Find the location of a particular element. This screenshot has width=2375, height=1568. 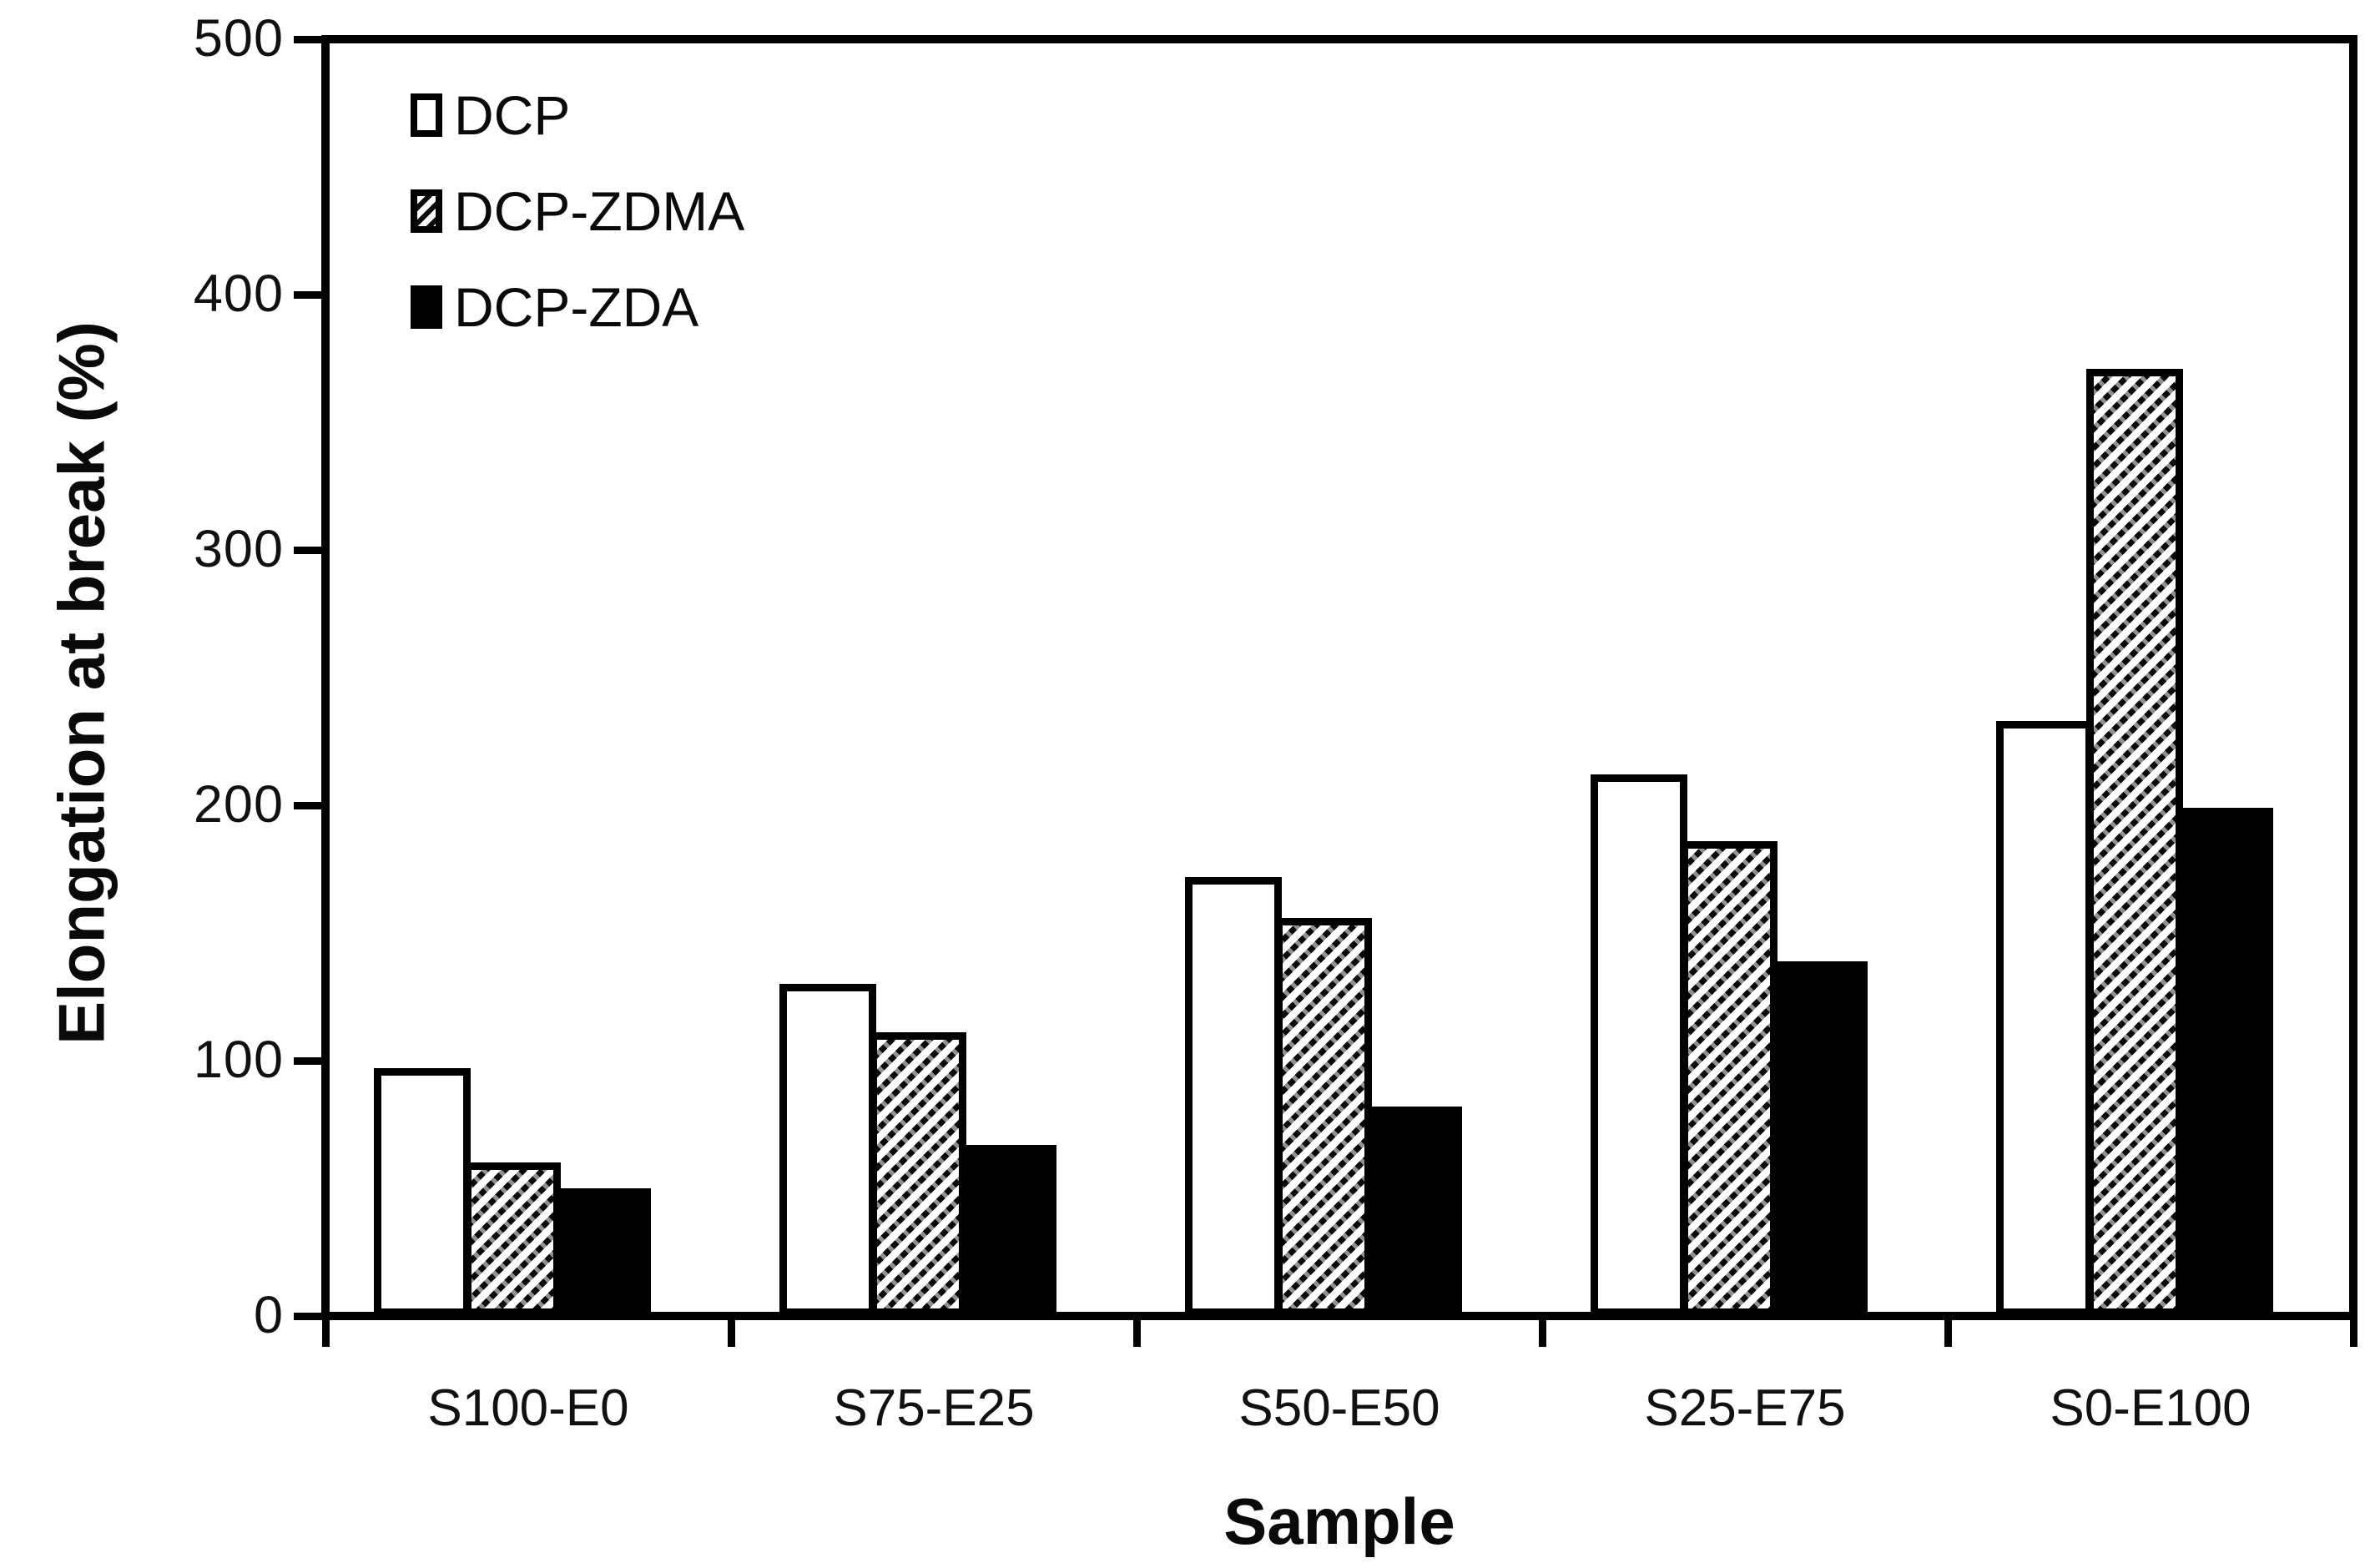

bar-DCP-ZDA-S100-E0 is located at coordinates (602, 1252).